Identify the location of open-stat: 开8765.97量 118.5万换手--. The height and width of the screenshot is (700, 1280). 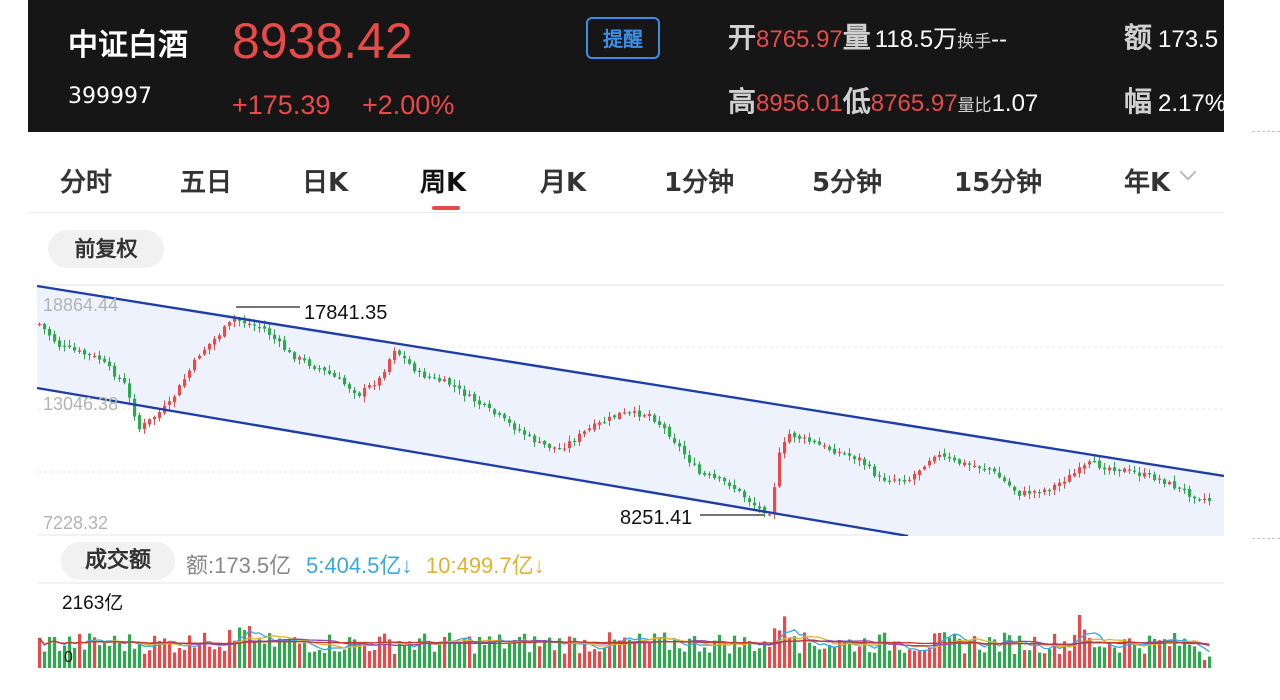
(867, 36).